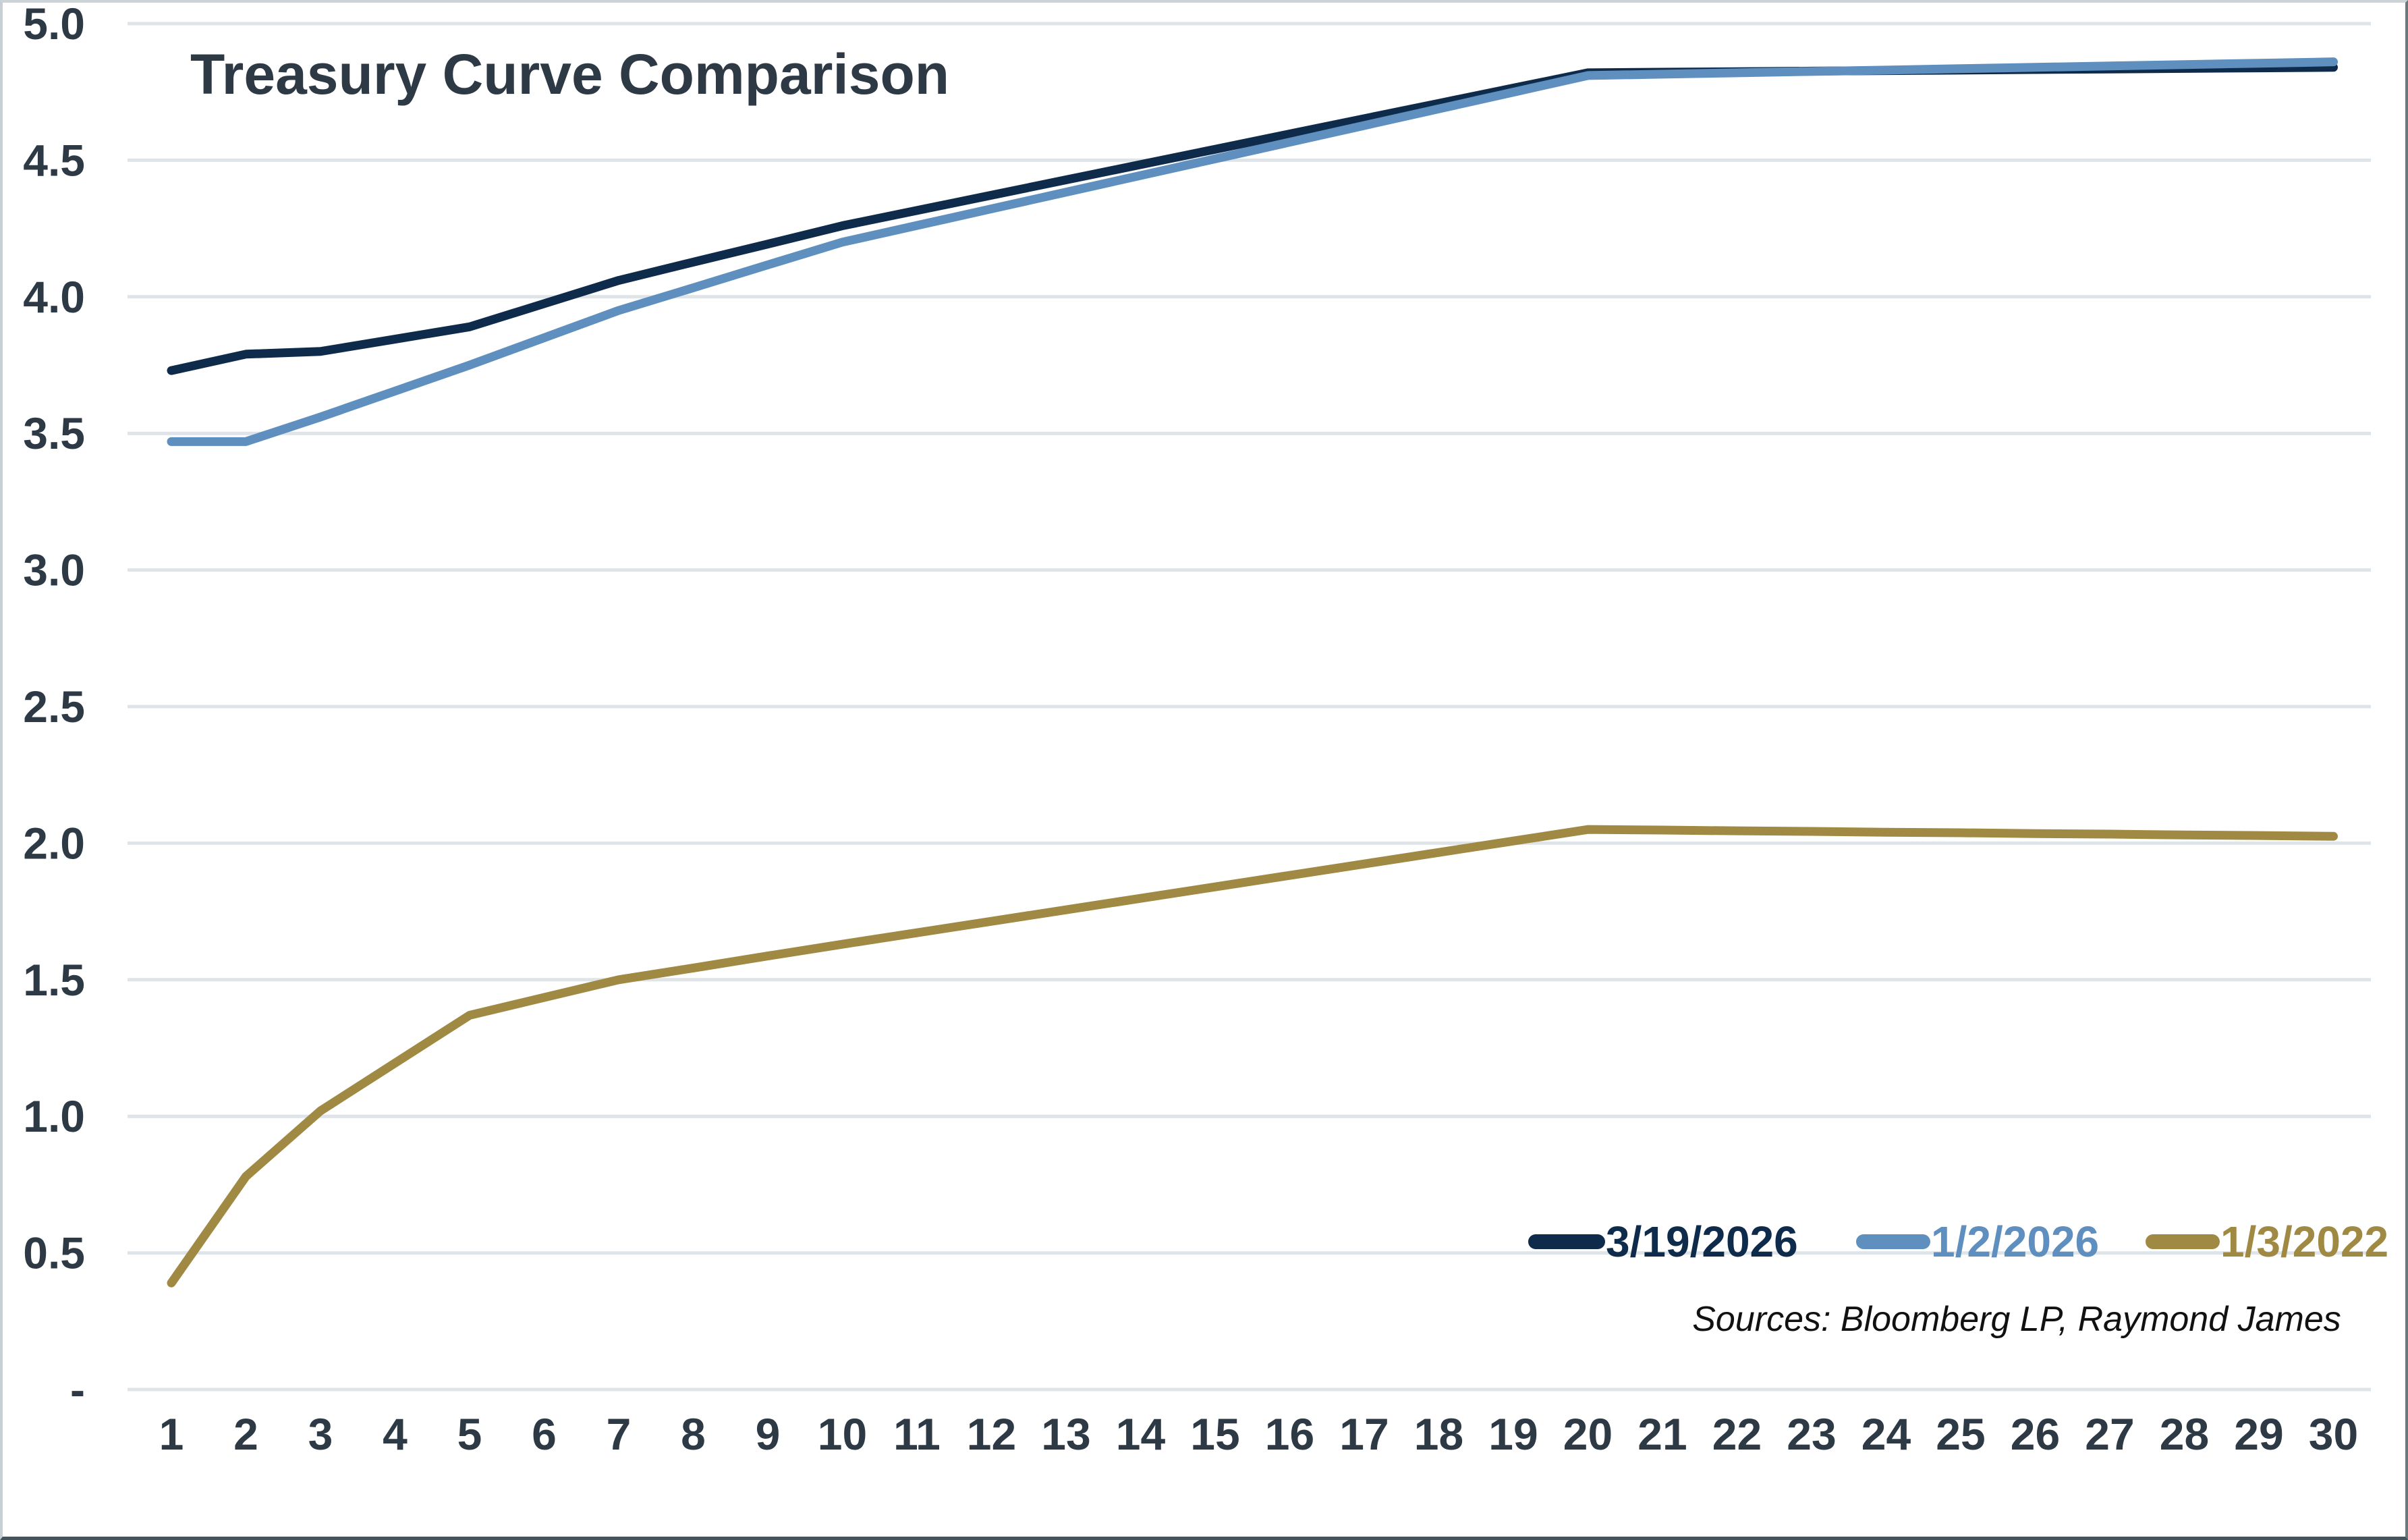 The height and width of the screenshot is (1540, 2408). Describe the element at coordinates (469, 1434) in the screenshot. I see `x-tick-label: 5` at that location.